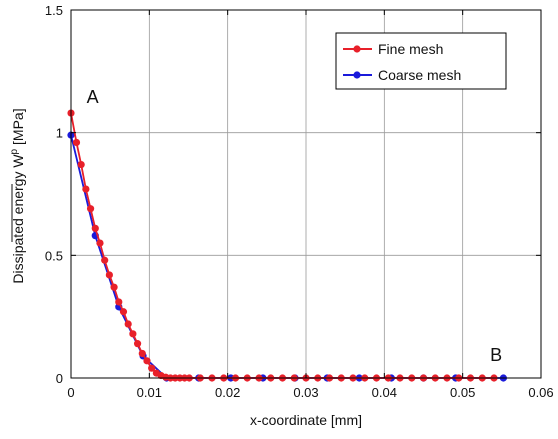  What do you see at coordinates (149, 392) in the screenshot?
I see `x-tick-label: 0.01` at bounding box center [149, 392].